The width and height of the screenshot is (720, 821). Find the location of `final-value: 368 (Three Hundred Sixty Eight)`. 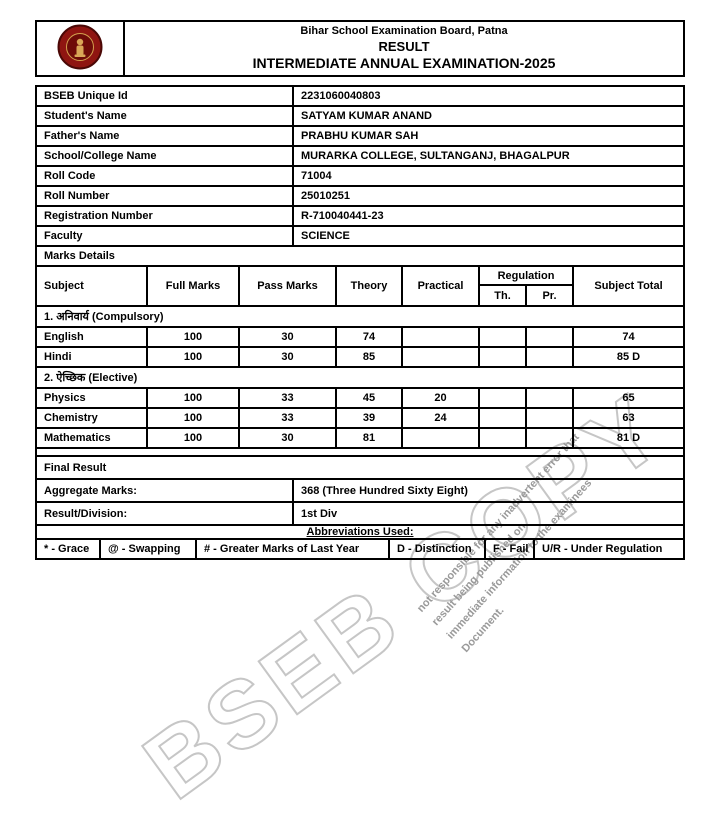

final-value: 368 (Three Hundred Sixty Eight) is located at coordinates (384, 490).